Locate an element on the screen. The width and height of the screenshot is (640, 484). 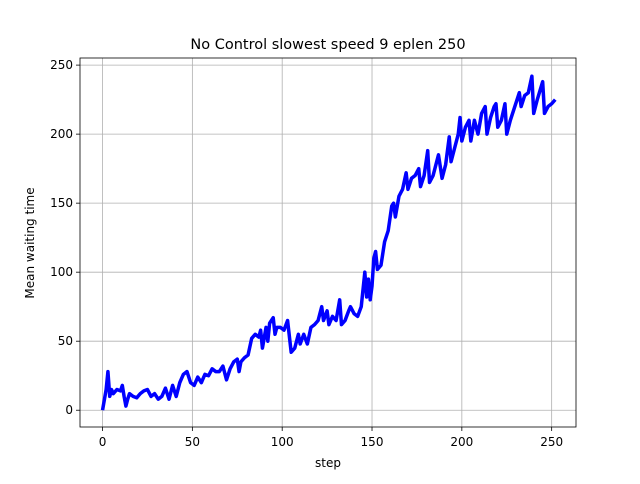
y-tick-label: 150 is located at coordinates (61, 203).